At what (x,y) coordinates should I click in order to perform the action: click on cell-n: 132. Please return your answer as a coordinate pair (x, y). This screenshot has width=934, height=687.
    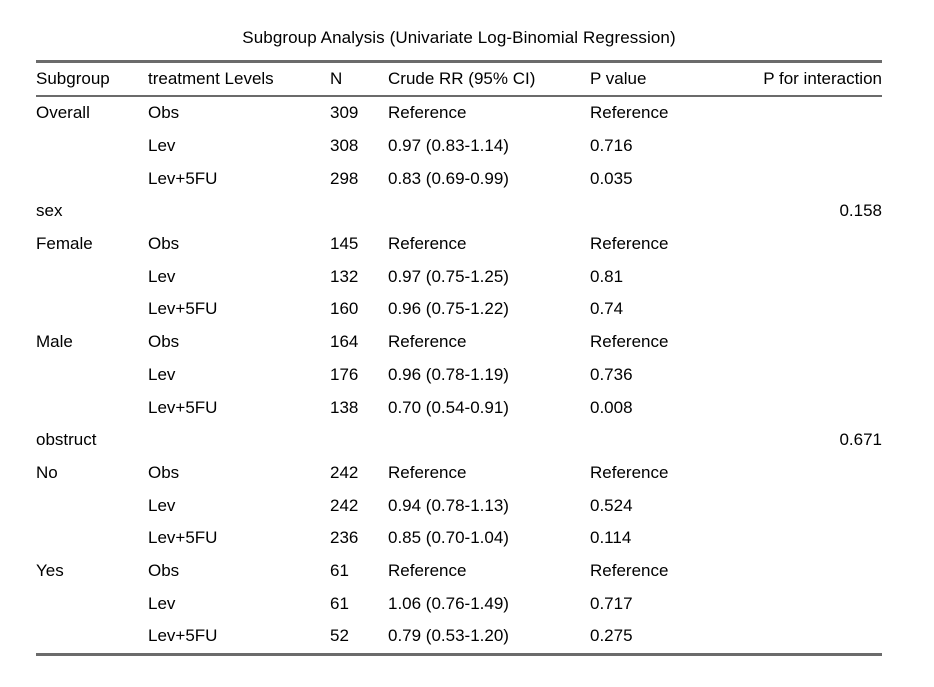
    Looking at the image, I should click on (344, 276).